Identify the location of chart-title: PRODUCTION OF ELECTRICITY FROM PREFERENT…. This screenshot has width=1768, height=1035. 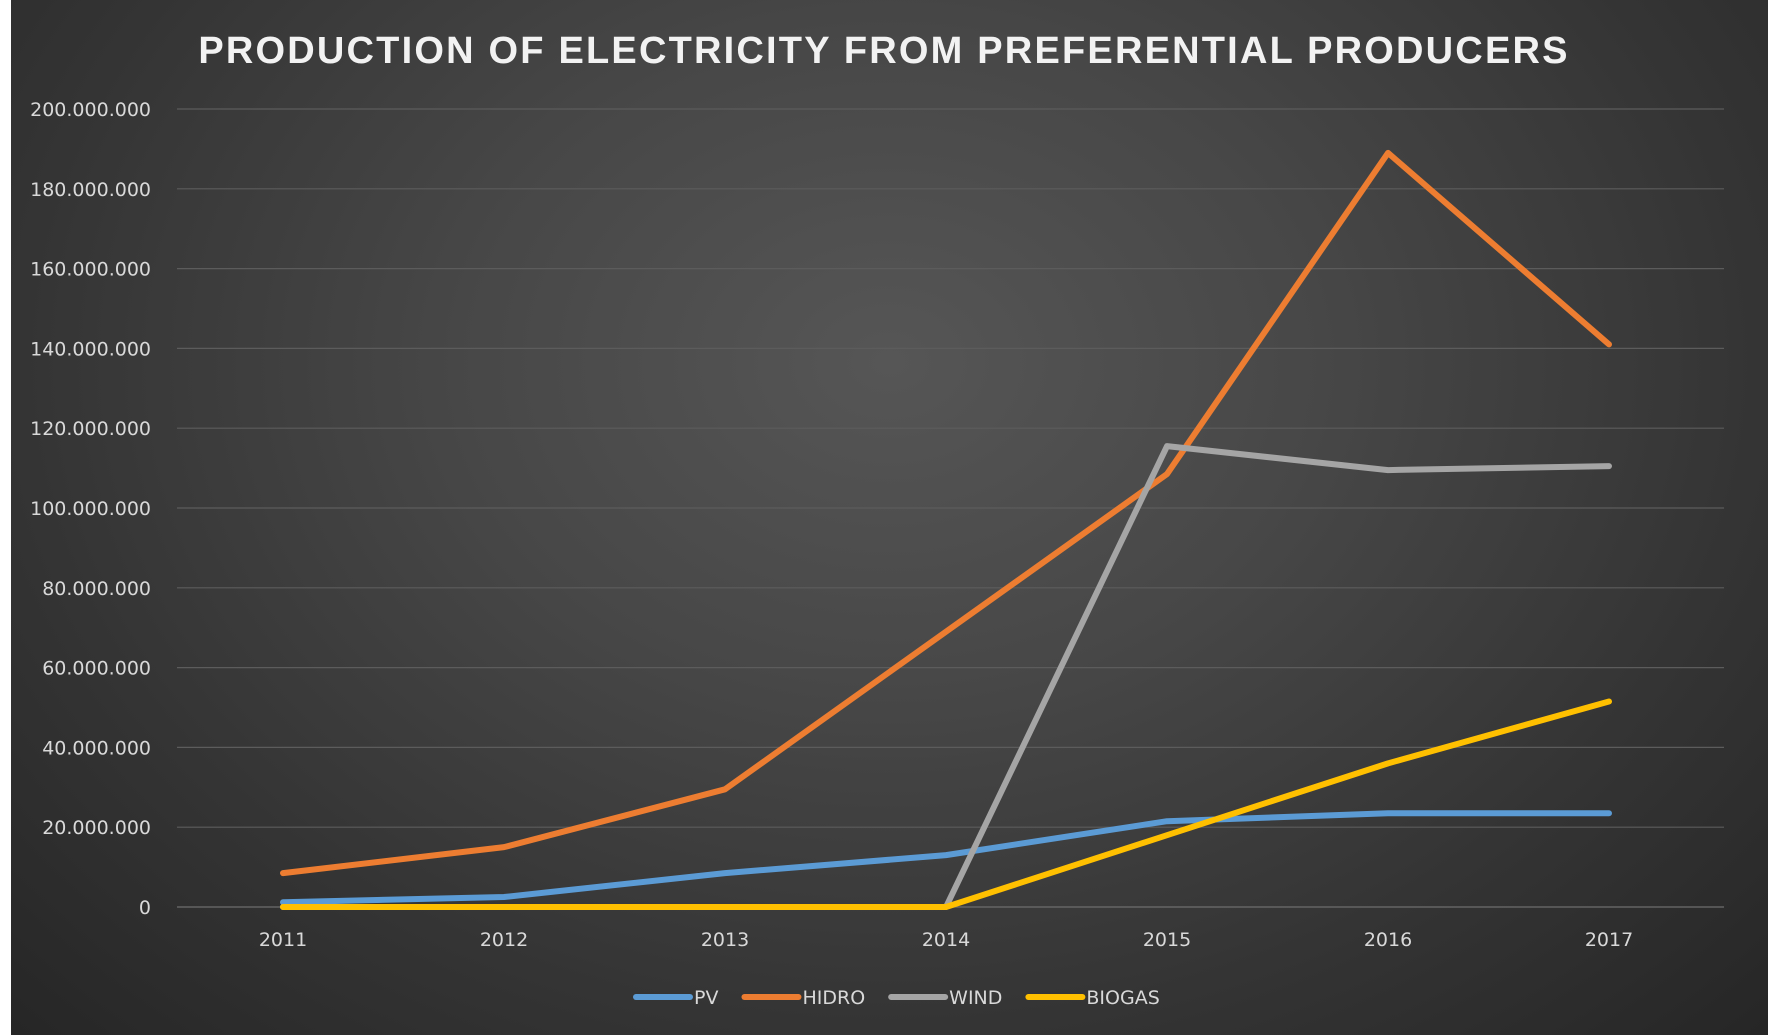
(883, 51).